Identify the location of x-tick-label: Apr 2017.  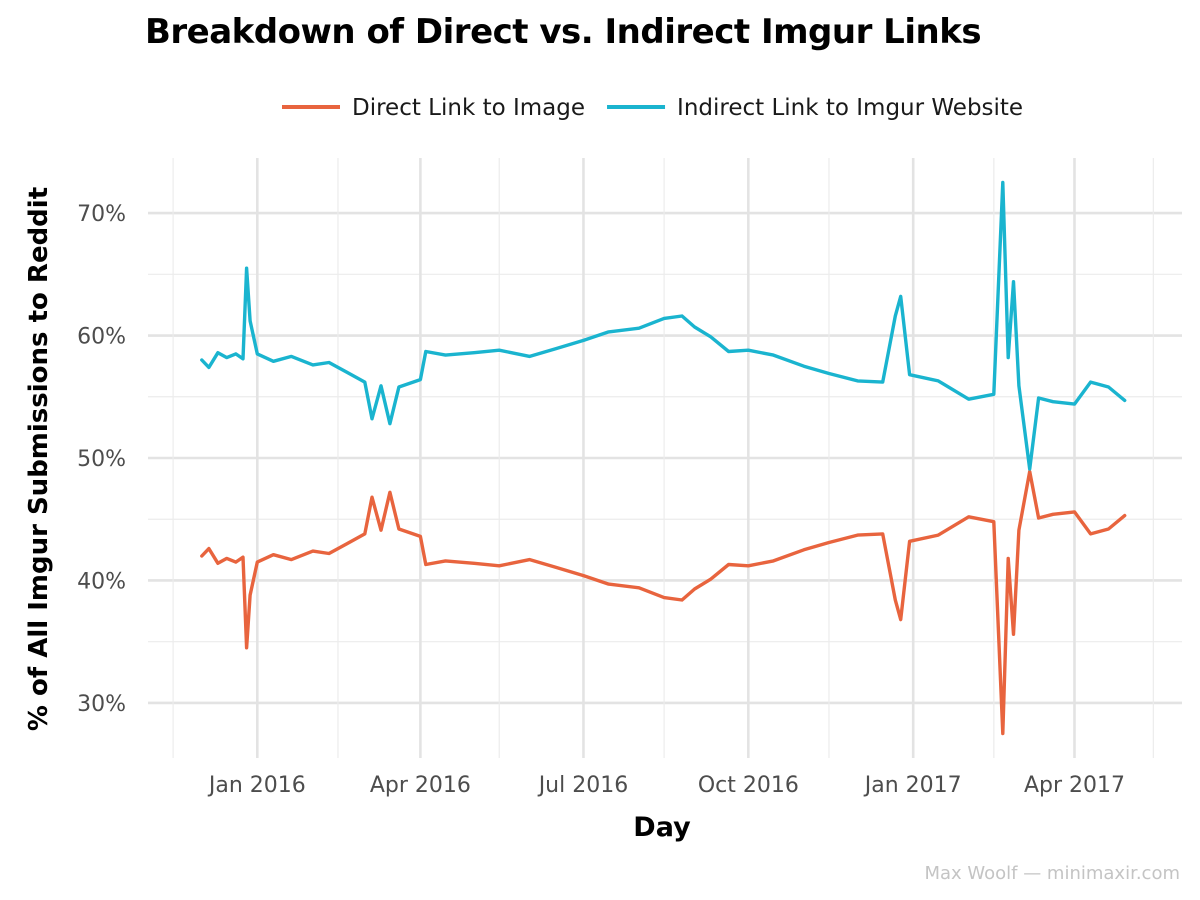
(1074, 785).